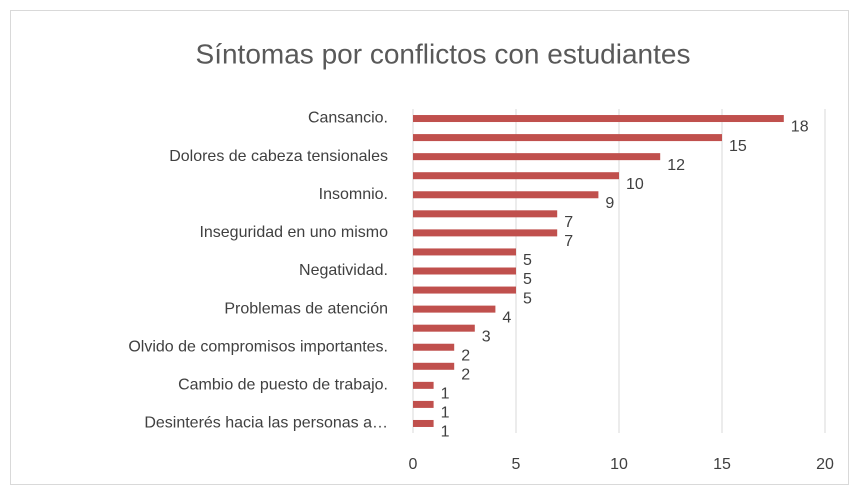 This screenshot has height=486, width=856. Describe the element at coordinates (506, 317) in the screenshot. I see `data-label: 4` at that location.